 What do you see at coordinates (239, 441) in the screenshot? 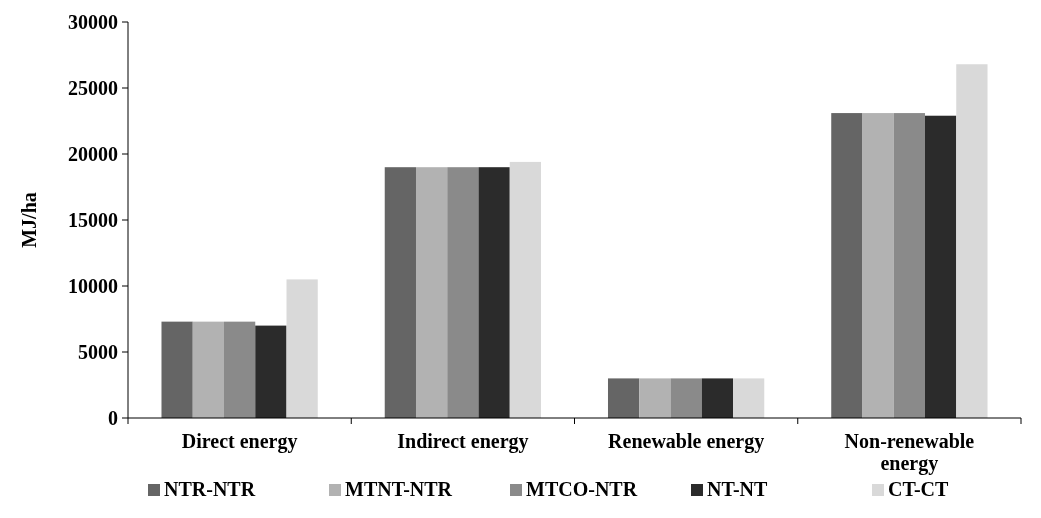
I see `x-tick-label: Direct energy` at bounding box center [239, 441].